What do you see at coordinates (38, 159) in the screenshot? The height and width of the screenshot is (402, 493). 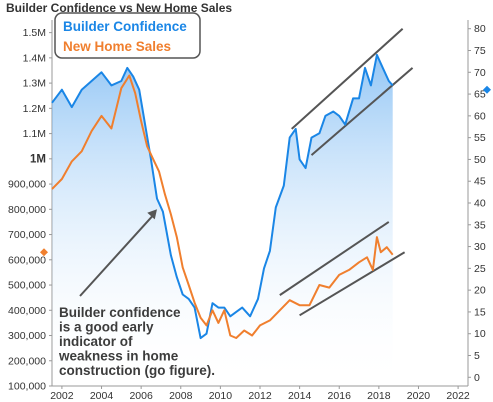 I see `left-tick-label: 1M` at bounding box center [38, 159].